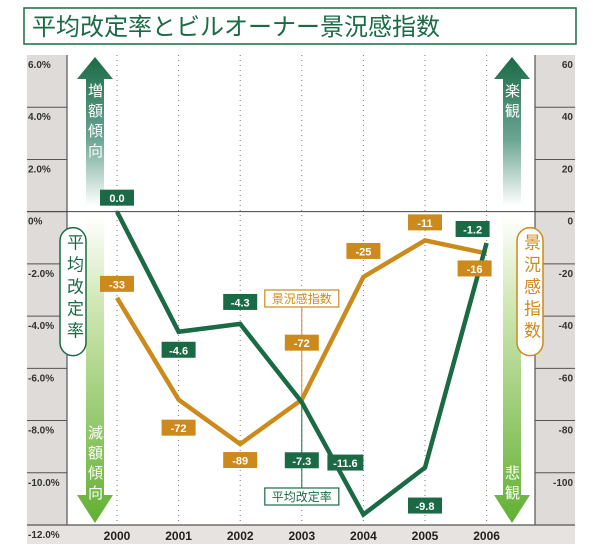  Describe the element at coordinates (566, 274) in the screenshot. I see `right-tick-label: -20` at that location.